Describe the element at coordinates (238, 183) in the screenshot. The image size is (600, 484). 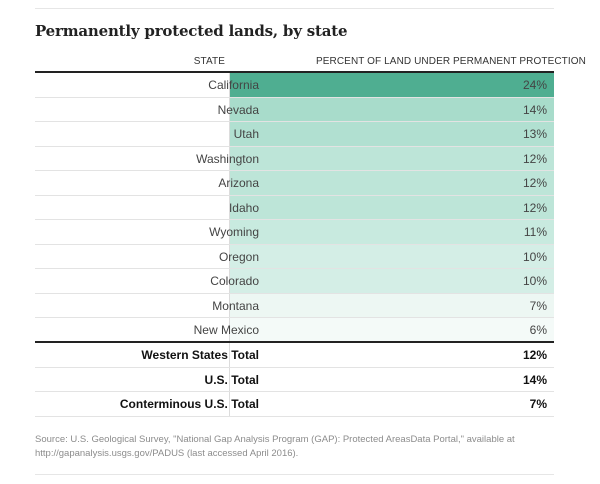
I see `state-label: Arizona` at that location.